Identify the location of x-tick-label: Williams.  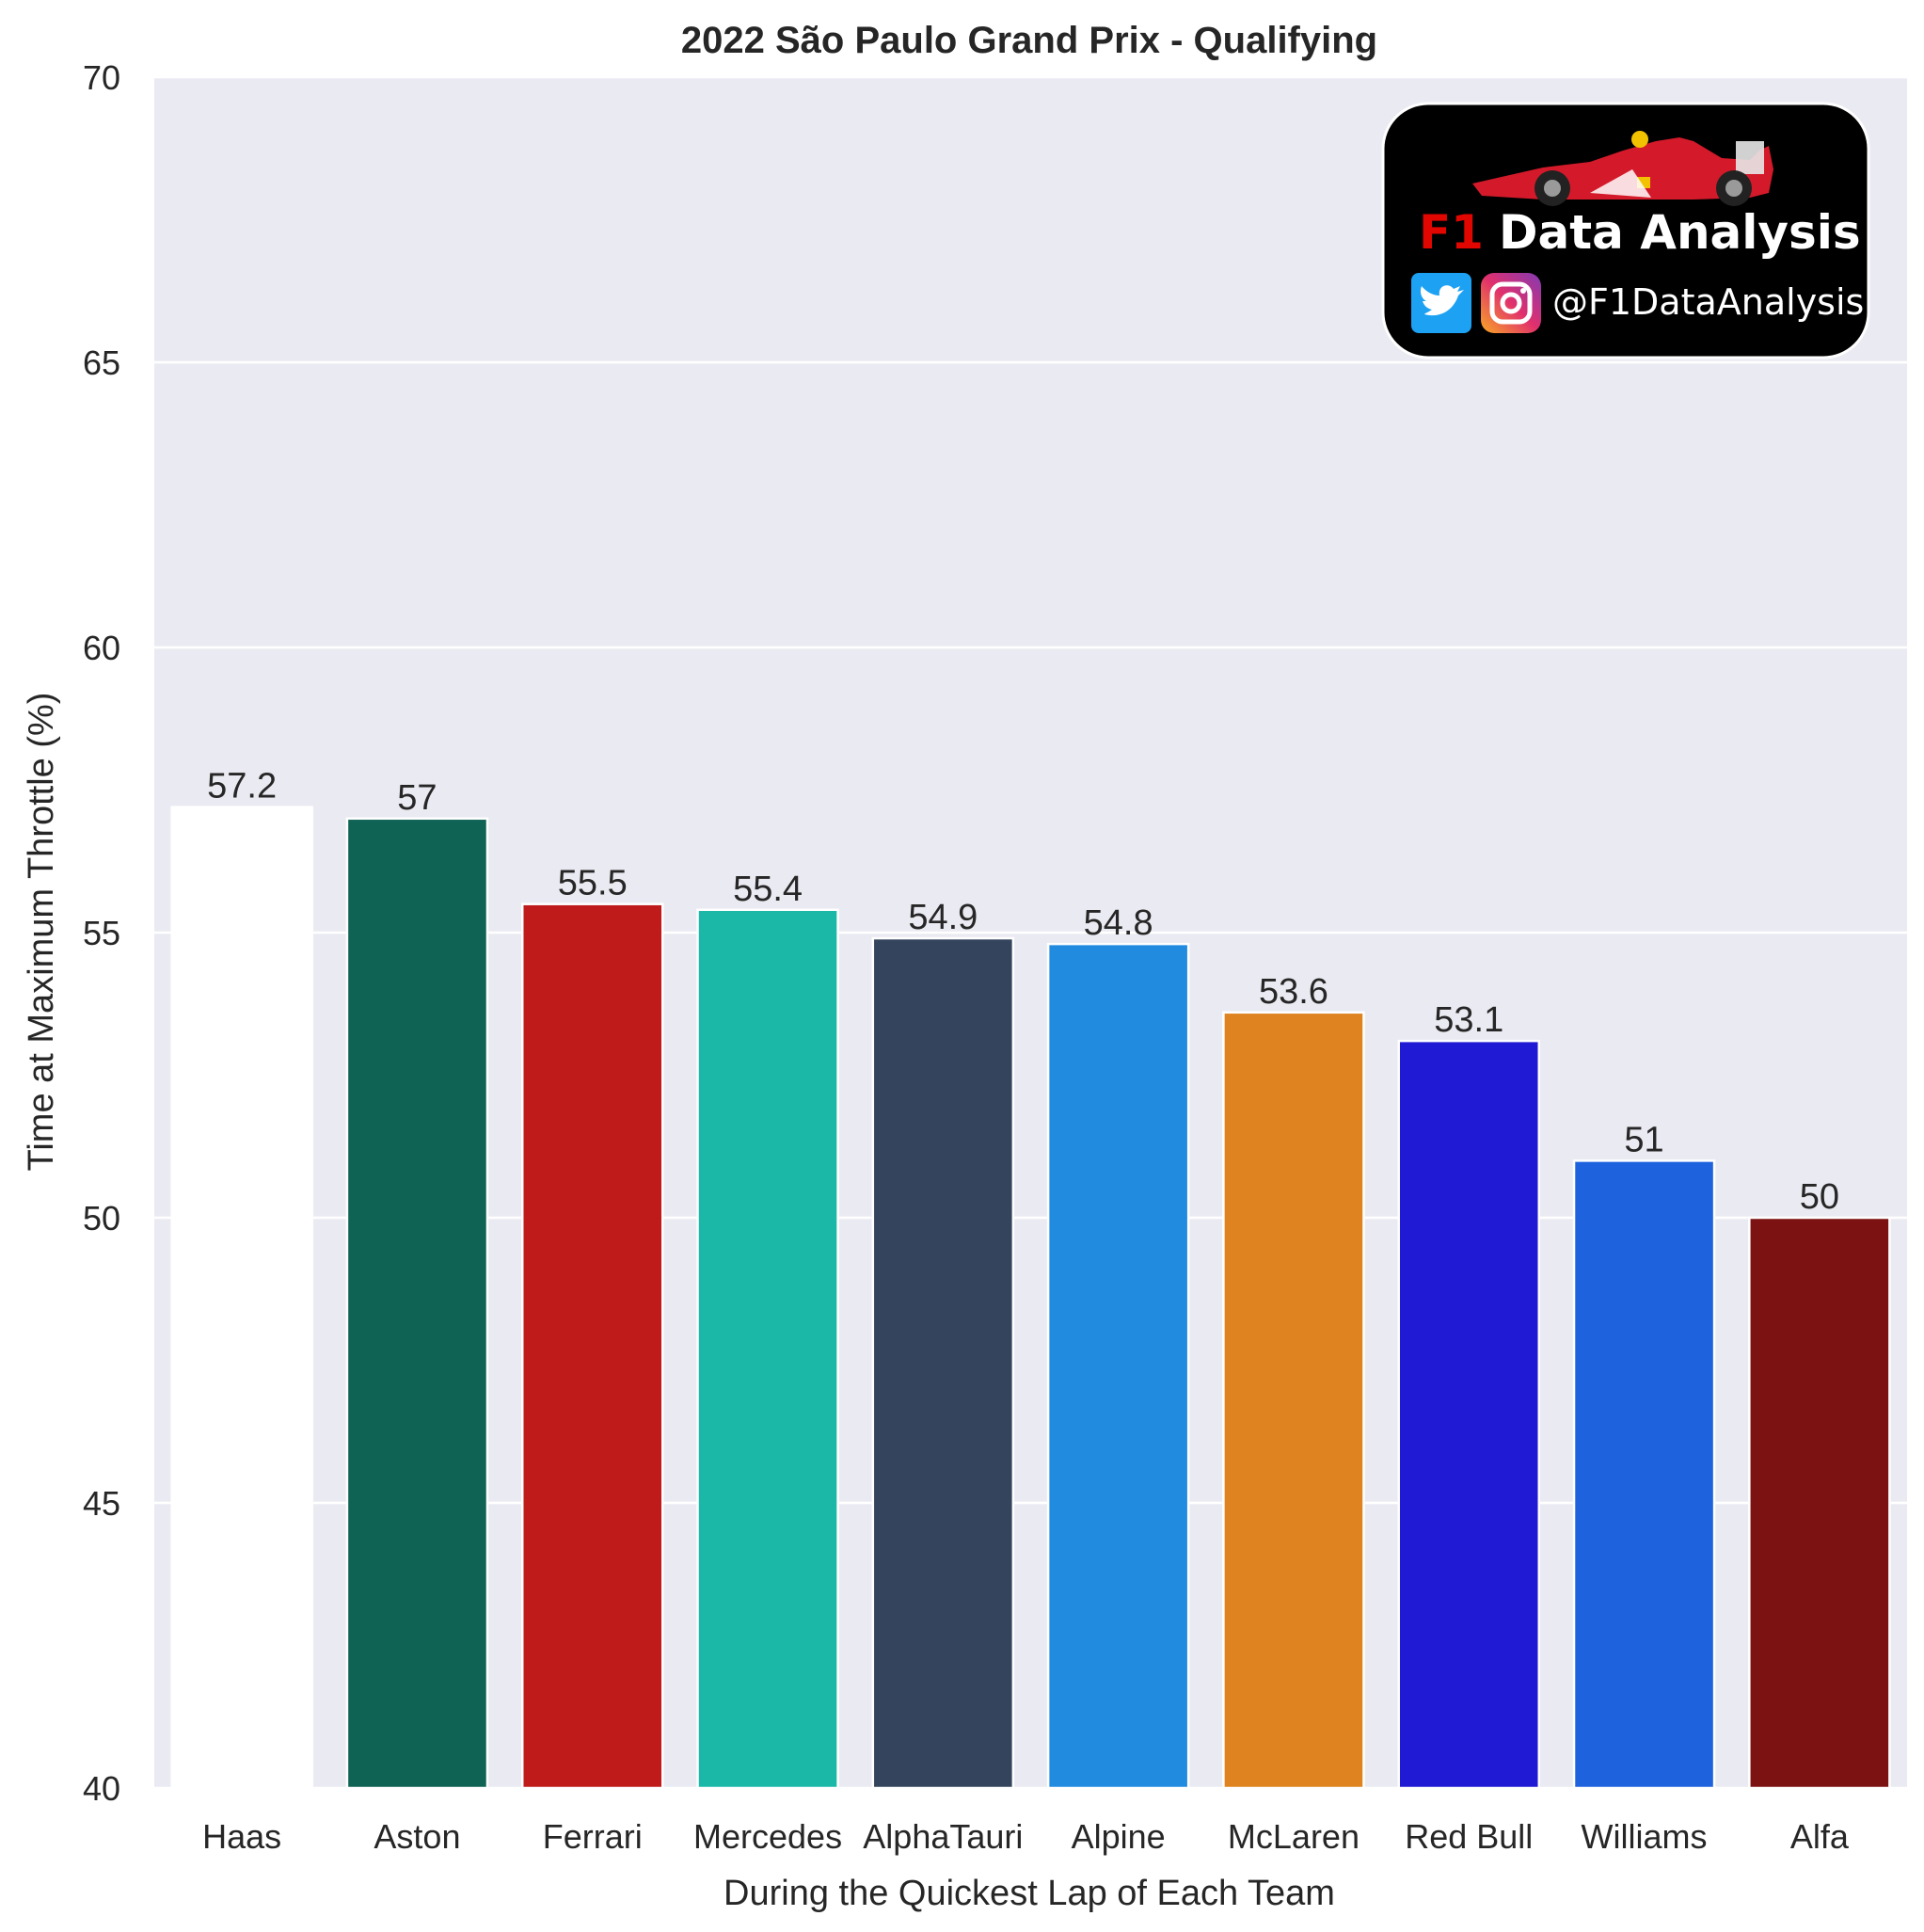
(1645, 1836).